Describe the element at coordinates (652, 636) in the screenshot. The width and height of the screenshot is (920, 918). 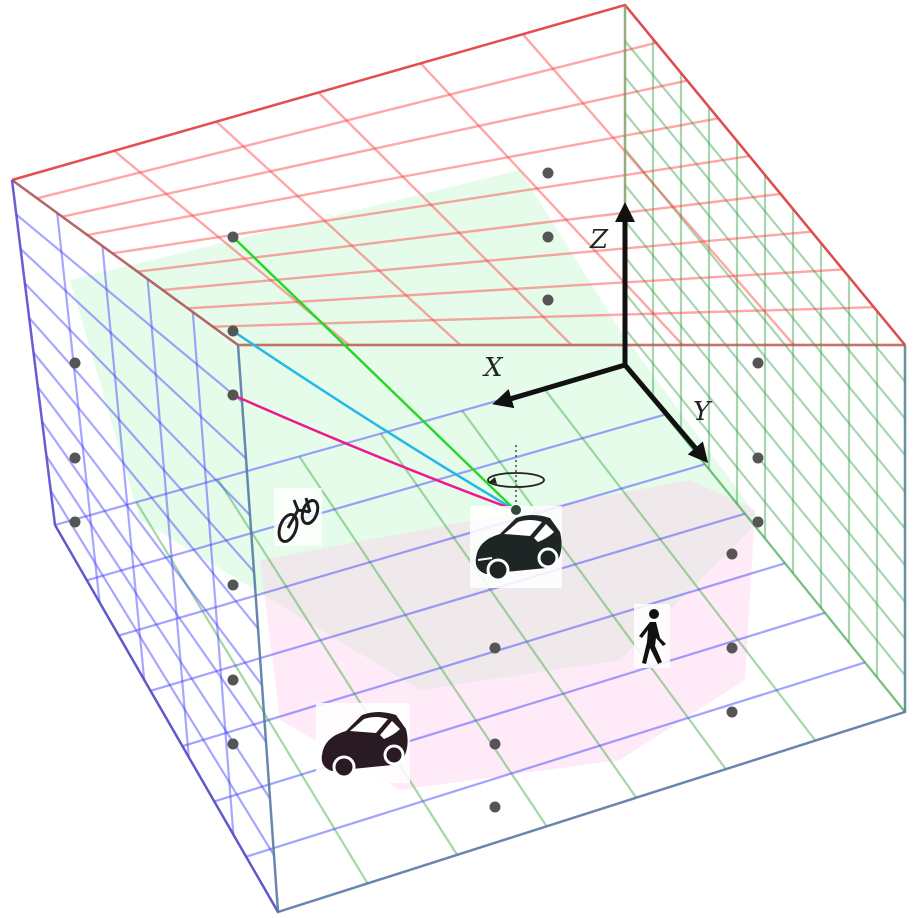
I see `pedestrian-icon` at that location.